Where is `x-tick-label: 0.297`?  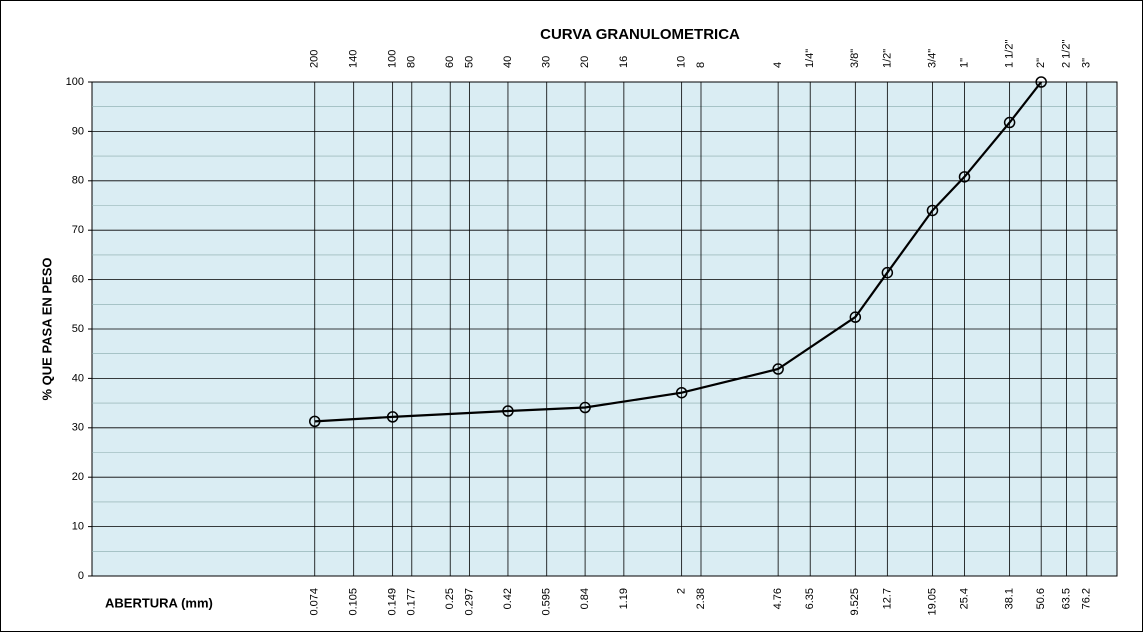
x-tick-label: 0.297 is located at coordinates (469, 602).